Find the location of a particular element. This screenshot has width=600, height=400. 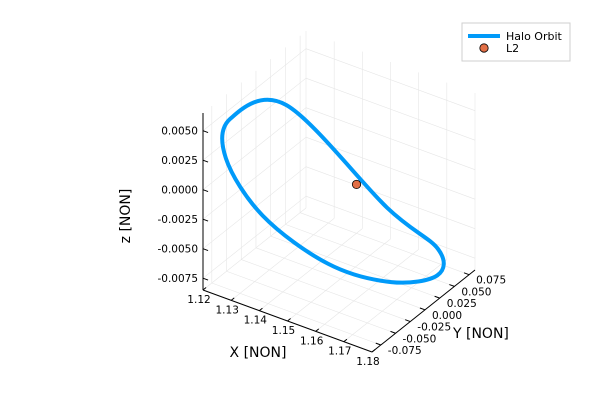

x-tick-label-6: 1.18 is located at coordinates (367, 362).